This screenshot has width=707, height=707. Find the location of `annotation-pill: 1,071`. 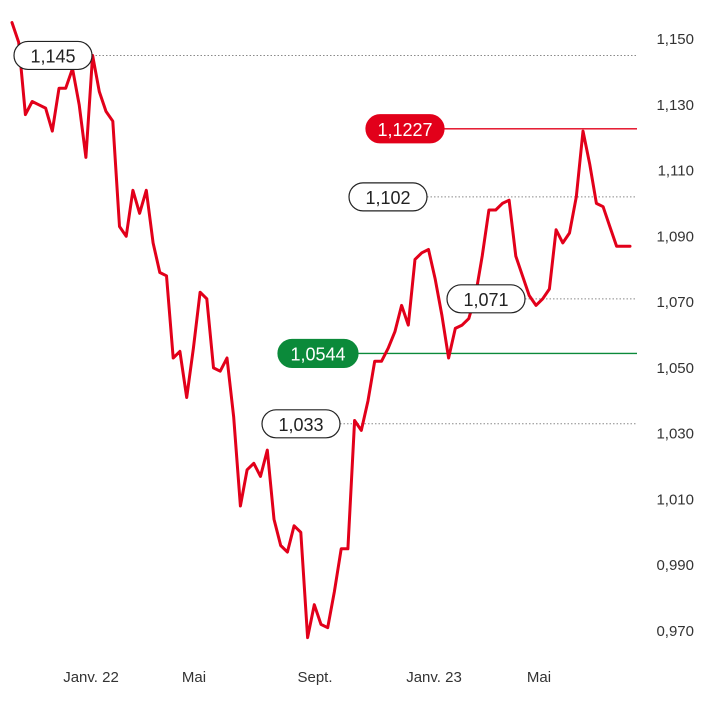

annotation-pill: 1,071 is located at coordinates (486, 299).